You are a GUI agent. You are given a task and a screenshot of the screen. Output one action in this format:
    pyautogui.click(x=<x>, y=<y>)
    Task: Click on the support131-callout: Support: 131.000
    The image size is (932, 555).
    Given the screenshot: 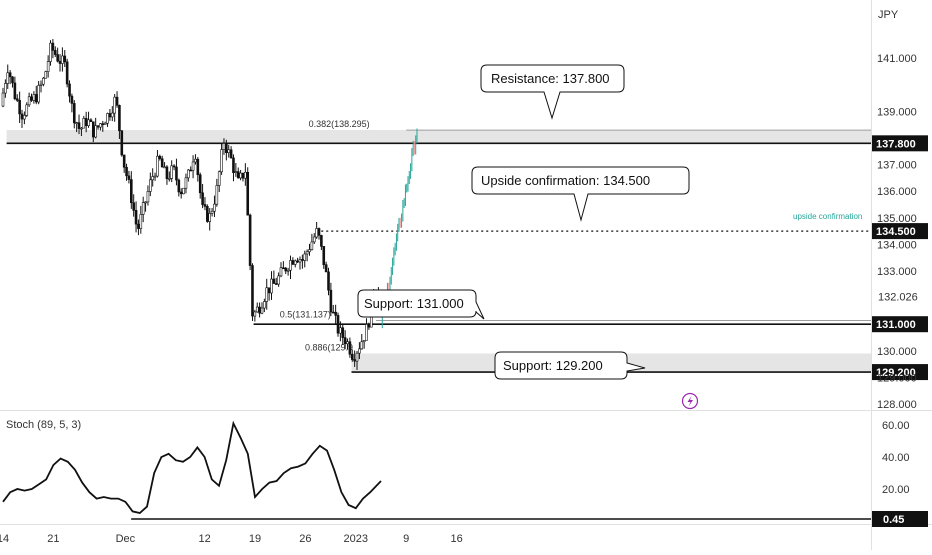 What is the action you would take?
    pyautogui.click(x=421, y=304)
    